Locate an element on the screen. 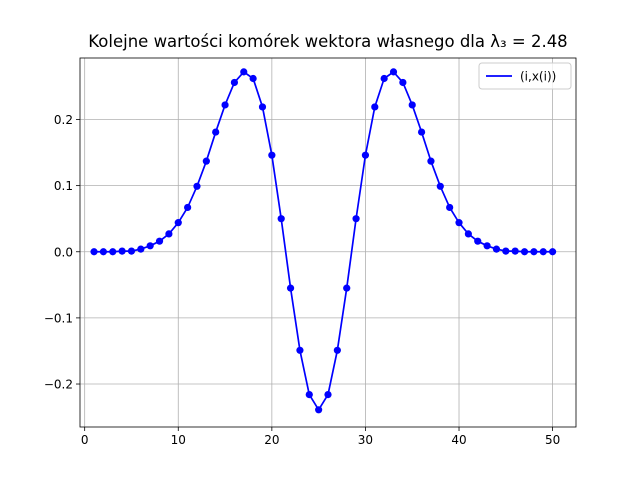 The height and width of the screenshot is (484, 640). legend: (i,x(i)) is located at coordinates (525, 76).